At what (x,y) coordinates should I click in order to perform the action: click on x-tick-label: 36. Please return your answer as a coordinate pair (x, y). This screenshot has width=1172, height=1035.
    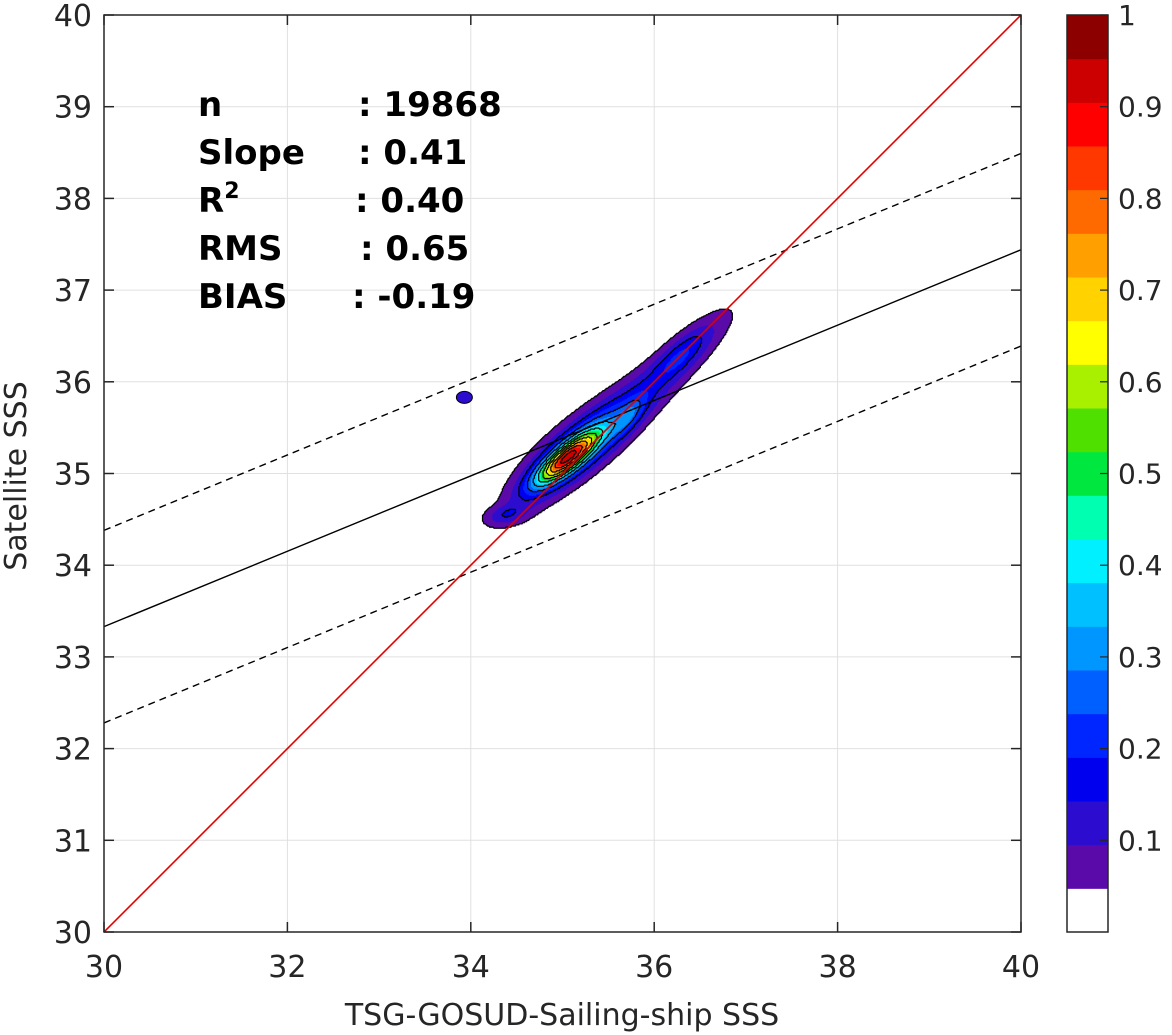
    Looking at the image, I should click on (654, 967).